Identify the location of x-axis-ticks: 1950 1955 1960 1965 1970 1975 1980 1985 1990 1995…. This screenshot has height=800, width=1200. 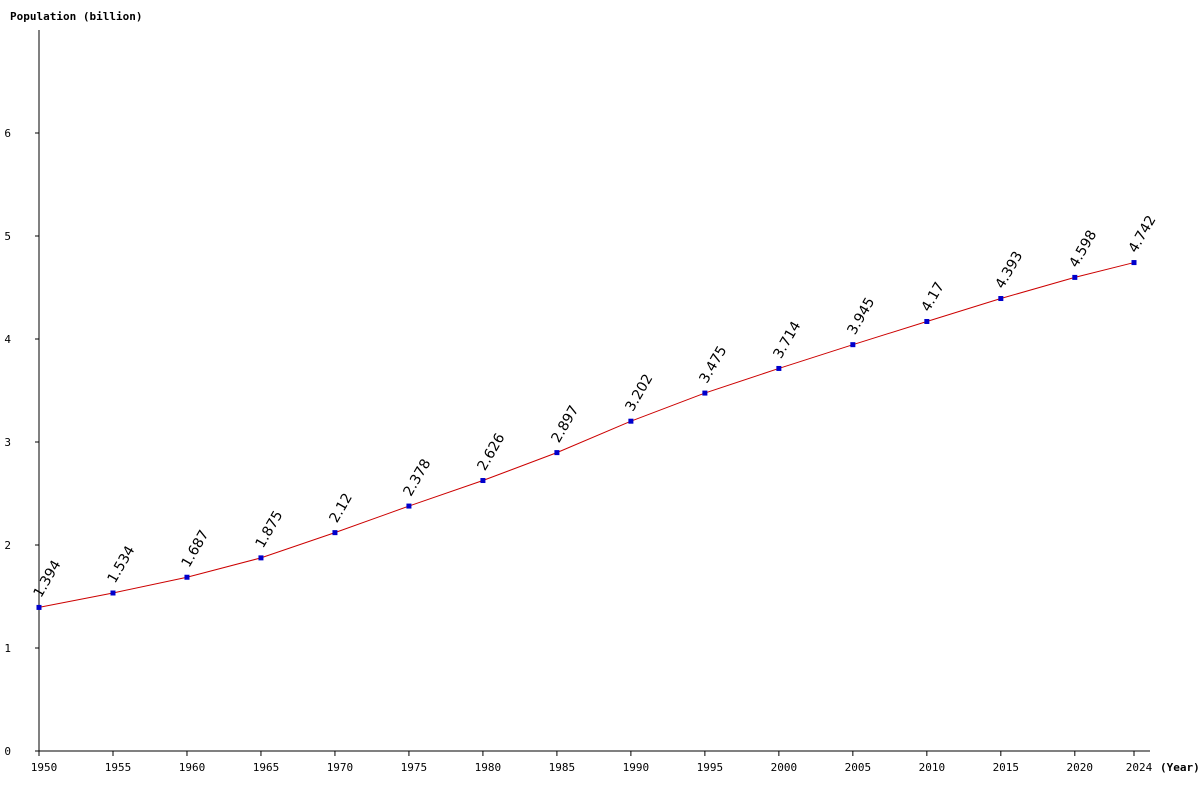
(592, 762).